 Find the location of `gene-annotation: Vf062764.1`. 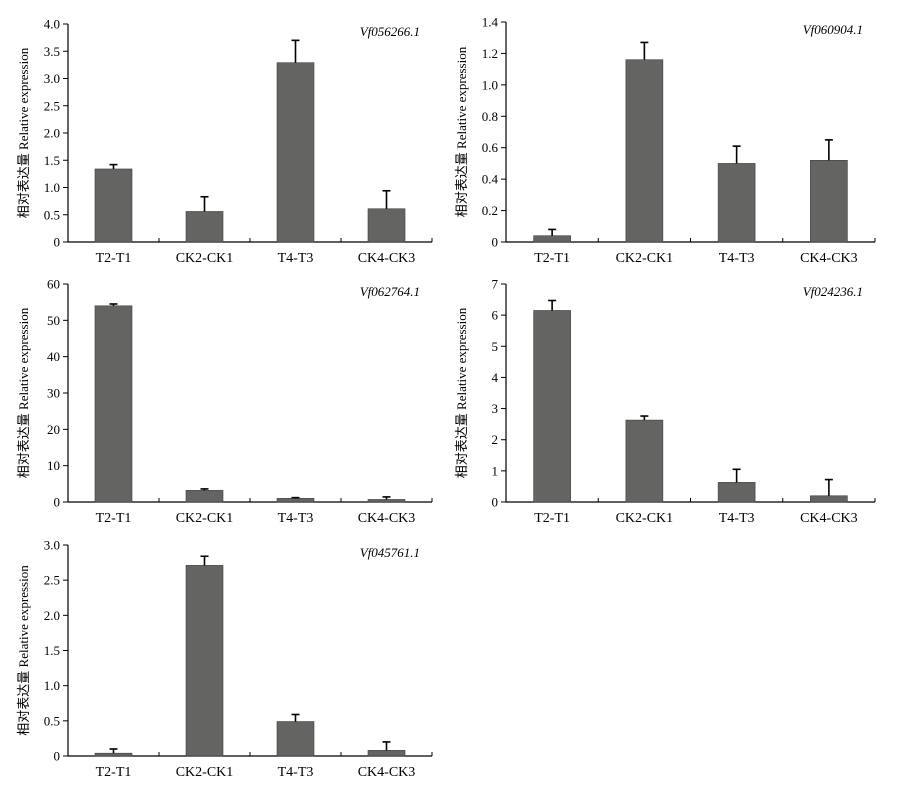

gene-annotation: Vf062764.1 is located at coordinates (390, 291).